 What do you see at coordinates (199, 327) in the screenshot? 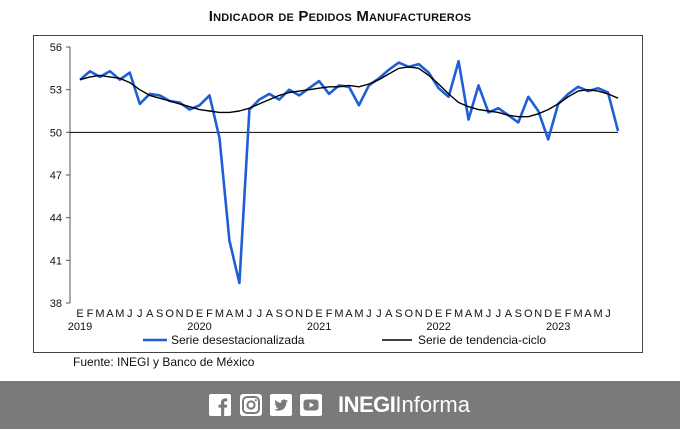
I see `year-label: 2020` at bounding box center [199, 327].